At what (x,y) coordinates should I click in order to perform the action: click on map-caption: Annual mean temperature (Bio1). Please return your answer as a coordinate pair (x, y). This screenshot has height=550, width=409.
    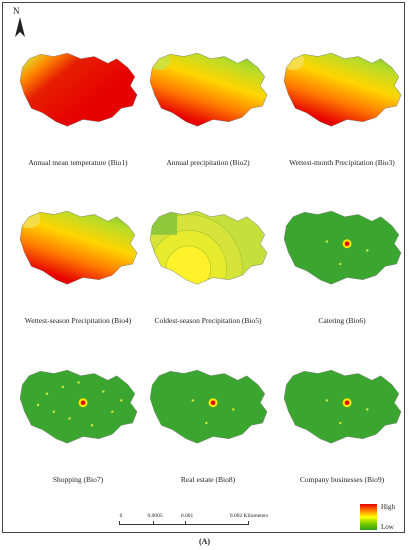
    Looking at the image, I should click on (78, 162).